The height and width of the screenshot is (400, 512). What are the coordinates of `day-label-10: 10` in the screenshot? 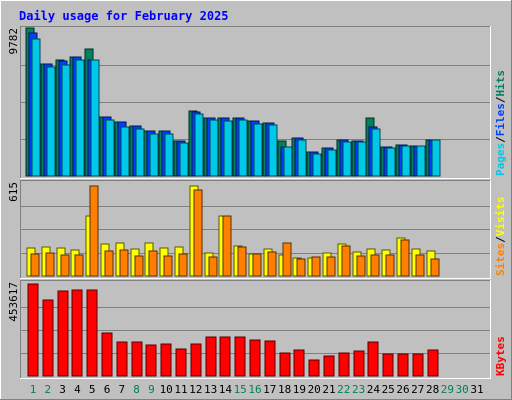 It's located at (166, 389).